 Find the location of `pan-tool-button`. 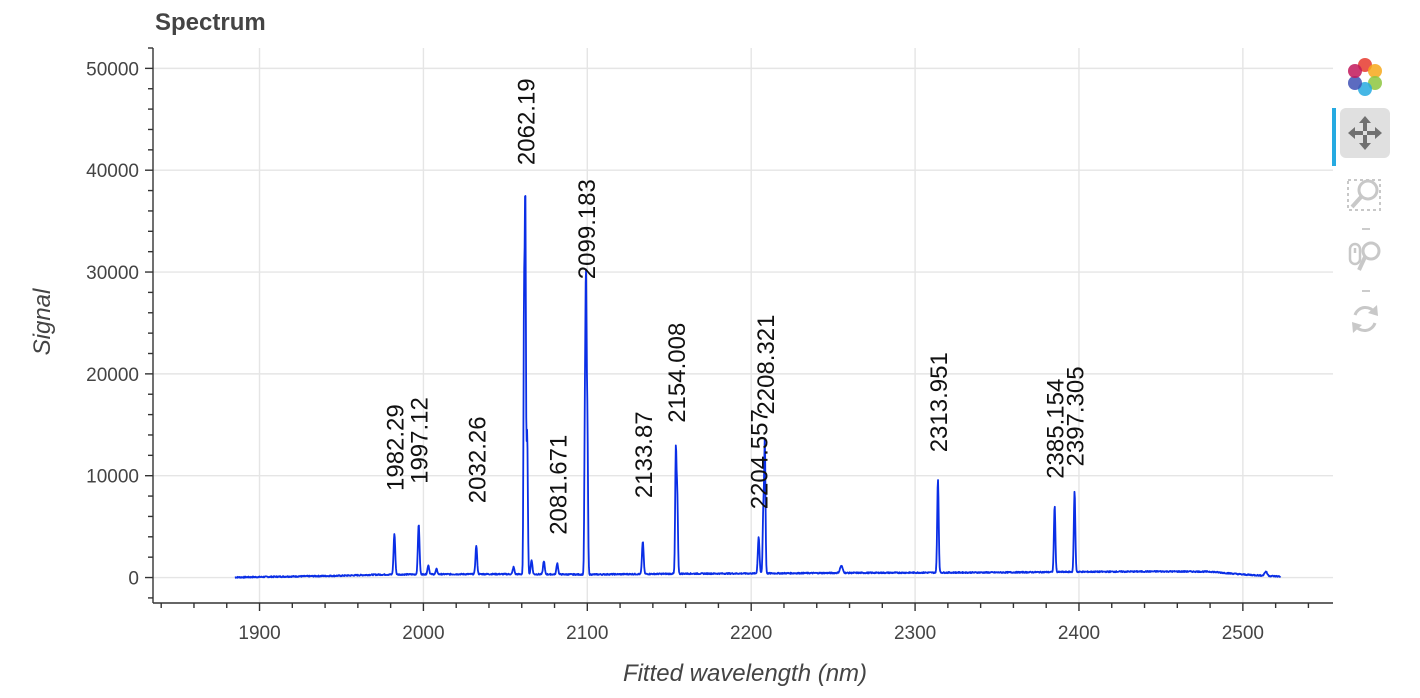

pan-tool-button is located at coordinates (1361, 137).